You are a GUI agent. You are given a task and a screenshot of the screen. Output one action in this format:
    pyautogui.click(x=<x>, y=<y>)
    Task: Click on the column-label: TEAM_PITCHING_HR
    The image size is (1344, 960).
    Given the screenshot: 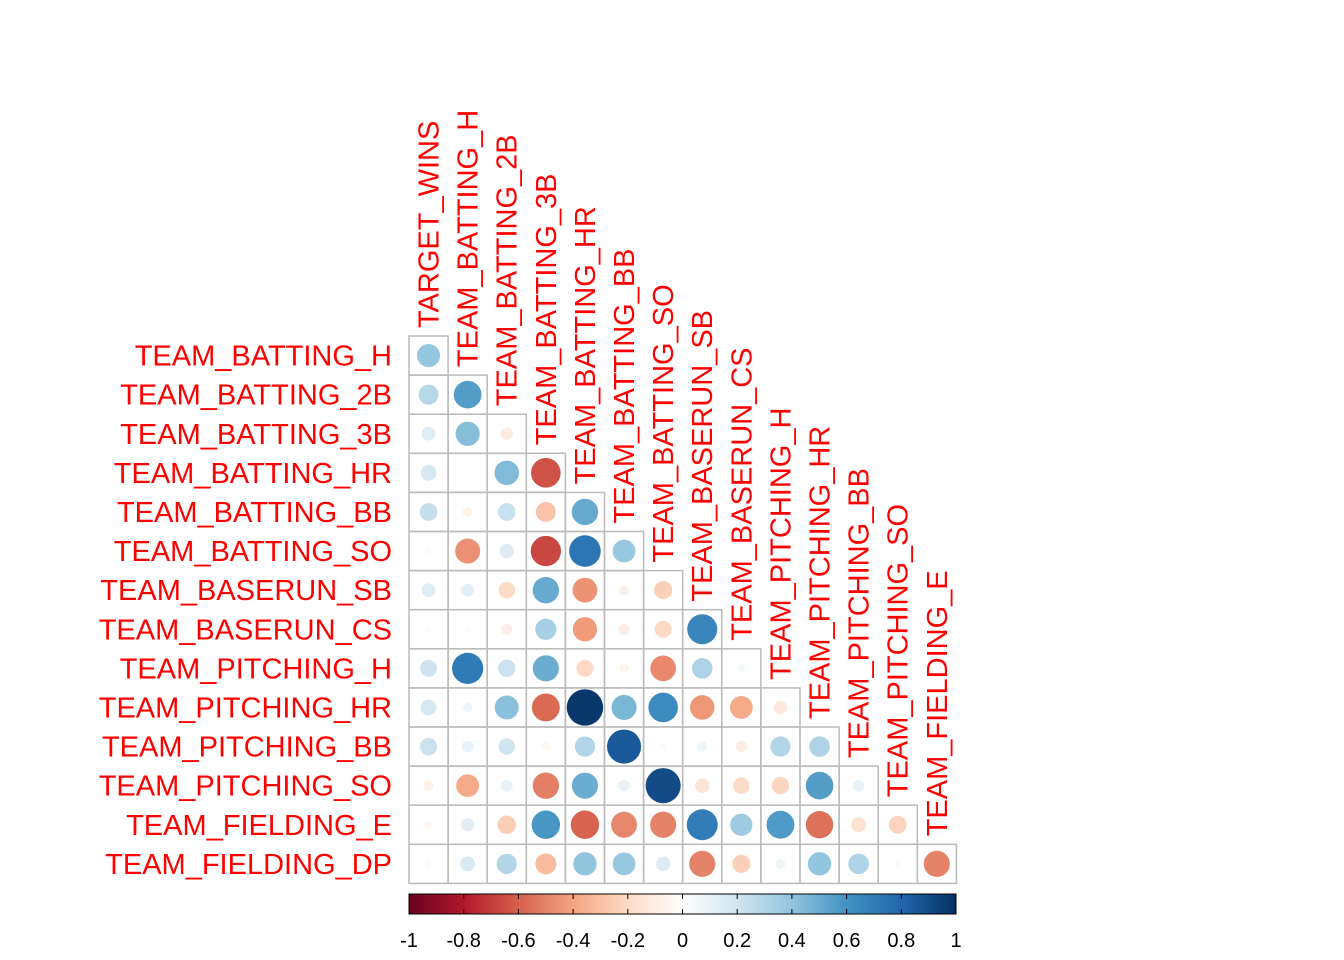 What is the action you would take?
    pyautogui.click(x=821, y=572)
    